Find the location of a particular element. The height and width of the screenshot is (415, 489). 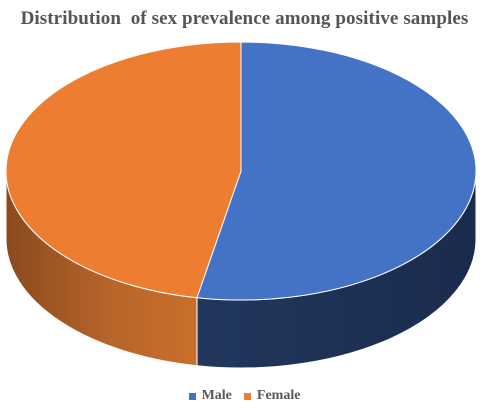

legend-swatch-female is located at coordinates (247, 396).